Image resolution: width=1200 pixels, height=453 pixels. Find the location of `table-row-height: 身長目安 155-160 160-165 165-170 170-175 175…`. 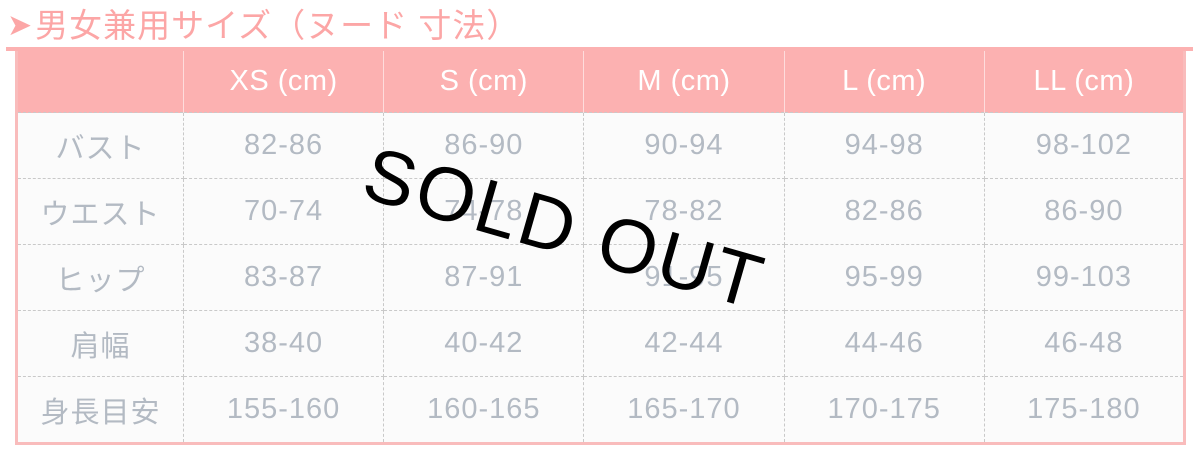

table-row-height: 身長目安 155-160 160-165 165-170 170-175 175… is located at coordinates (601, 410).